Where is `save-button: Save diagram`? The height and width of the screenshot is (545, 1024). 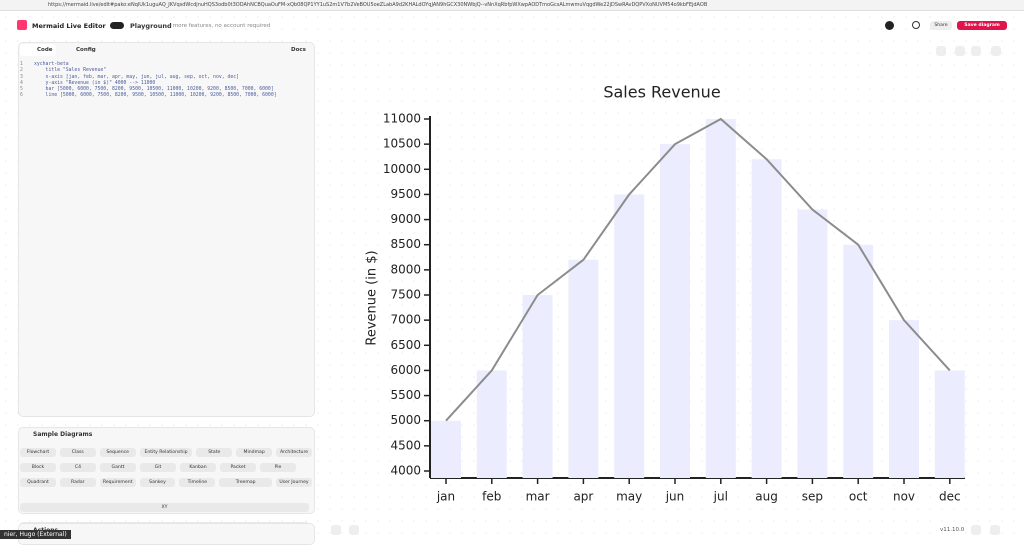
save-button: Save diagram is located at coordinates (982, 25).